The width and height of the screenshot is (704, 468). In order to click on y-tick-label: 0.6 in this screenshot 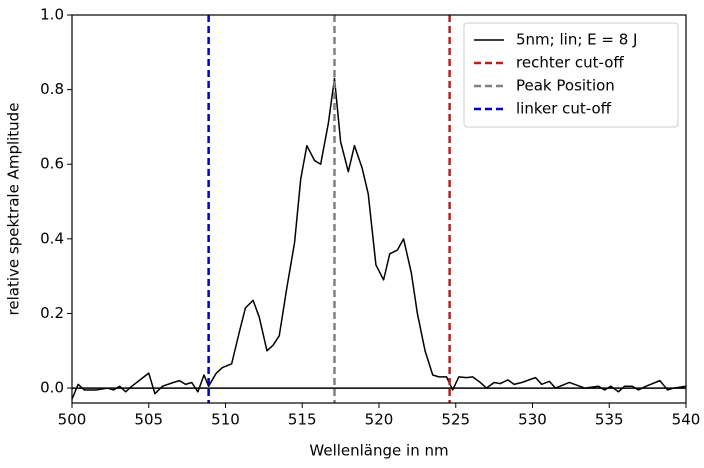, I will do `click(52, 164)`.